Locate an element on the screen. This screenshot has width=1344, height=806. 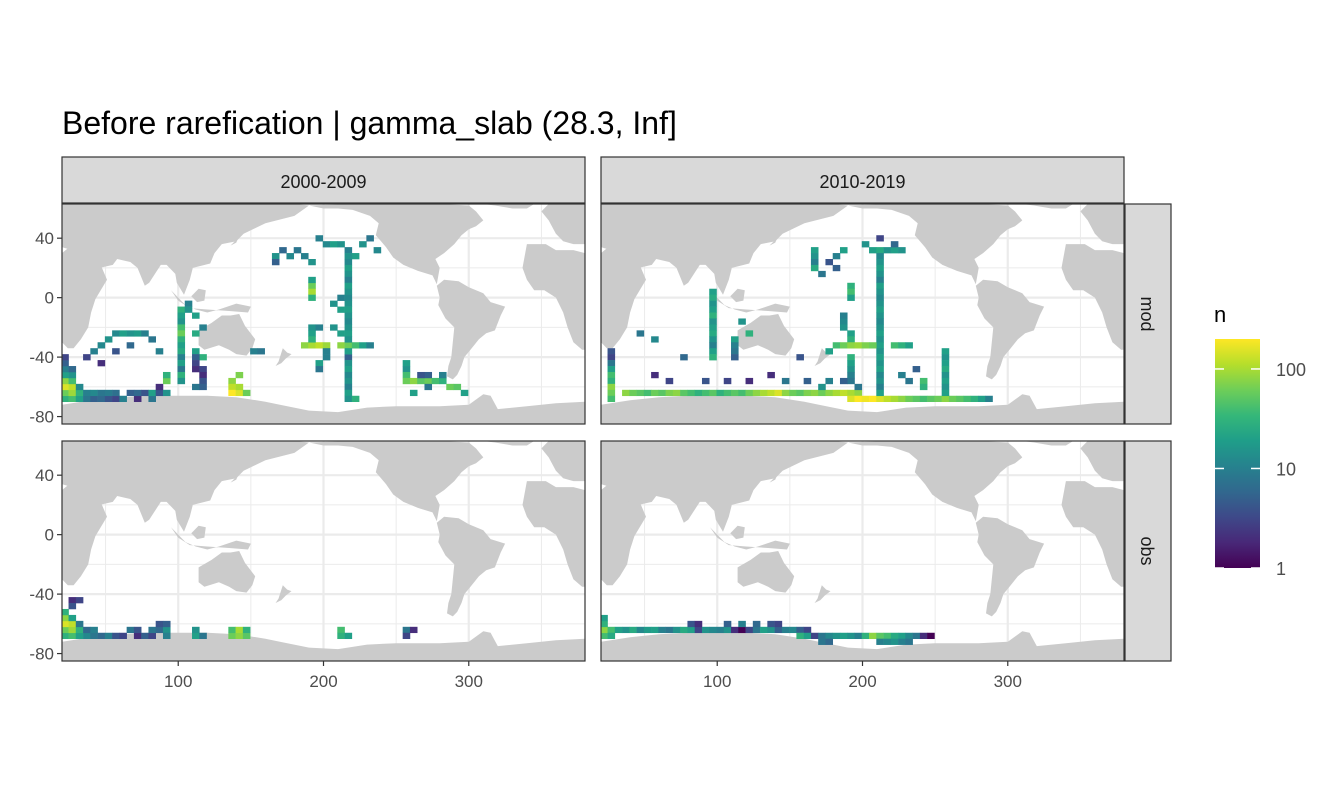
land-indonesia is located at coordinates (750, 538).